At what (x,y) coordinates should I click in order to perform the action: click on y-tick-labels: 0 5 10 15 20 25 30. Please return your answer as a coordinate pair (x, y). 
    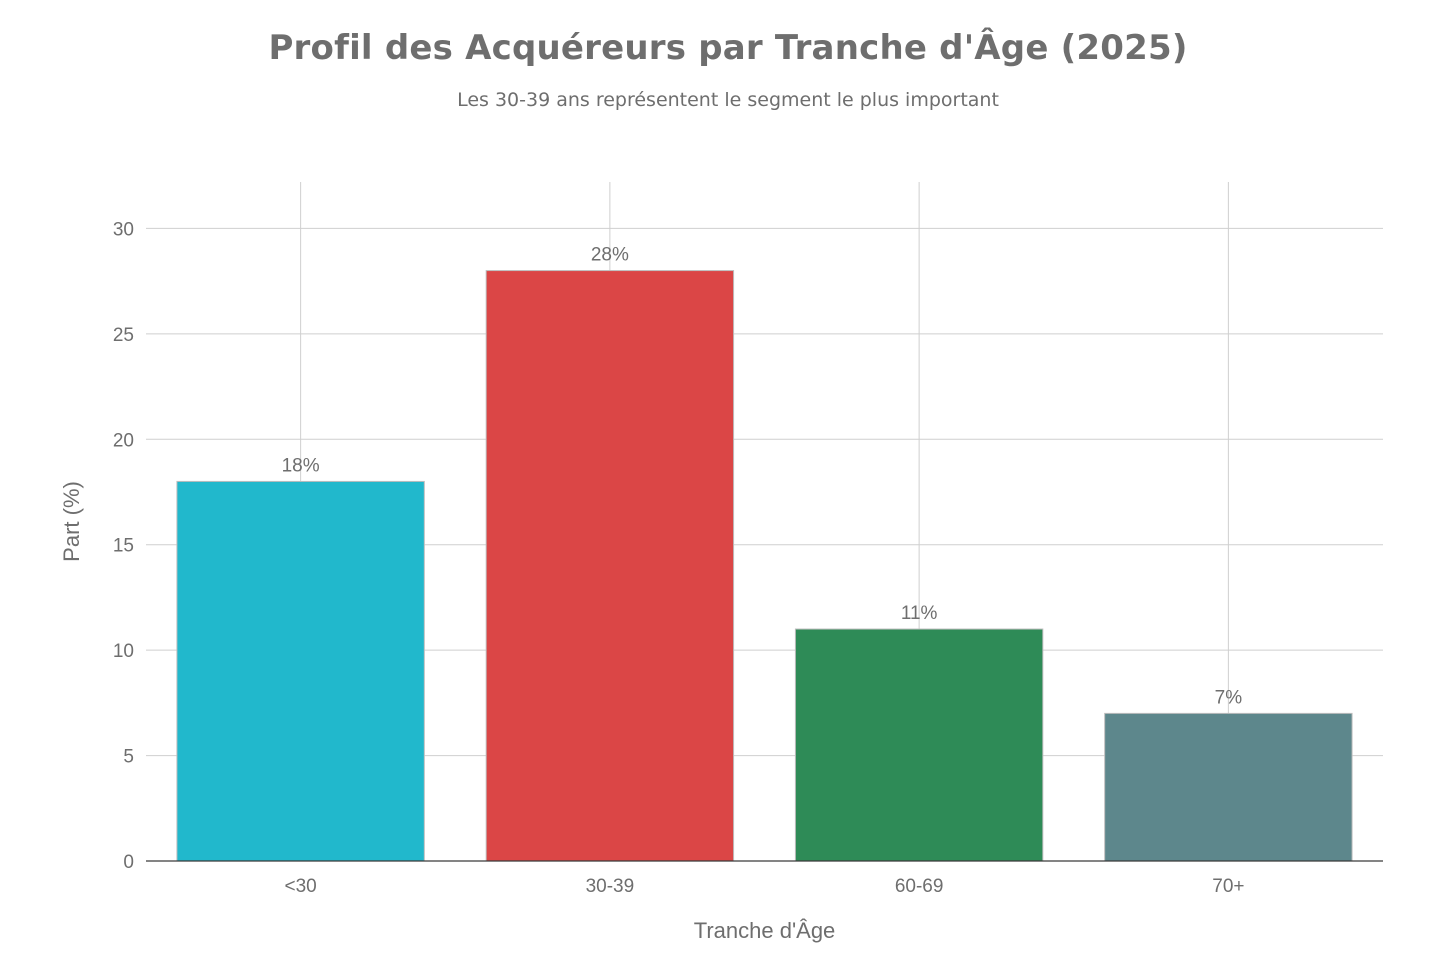
    Looking at the image, I should click on (123, 546).